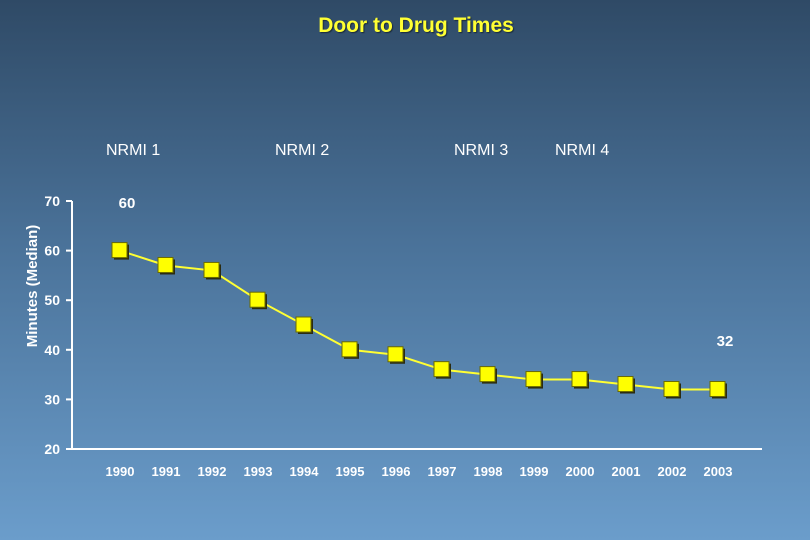 The image size is (810, 540). I want to click on phase-label-nrmi-1: NRMI 1, so click(133, 150).